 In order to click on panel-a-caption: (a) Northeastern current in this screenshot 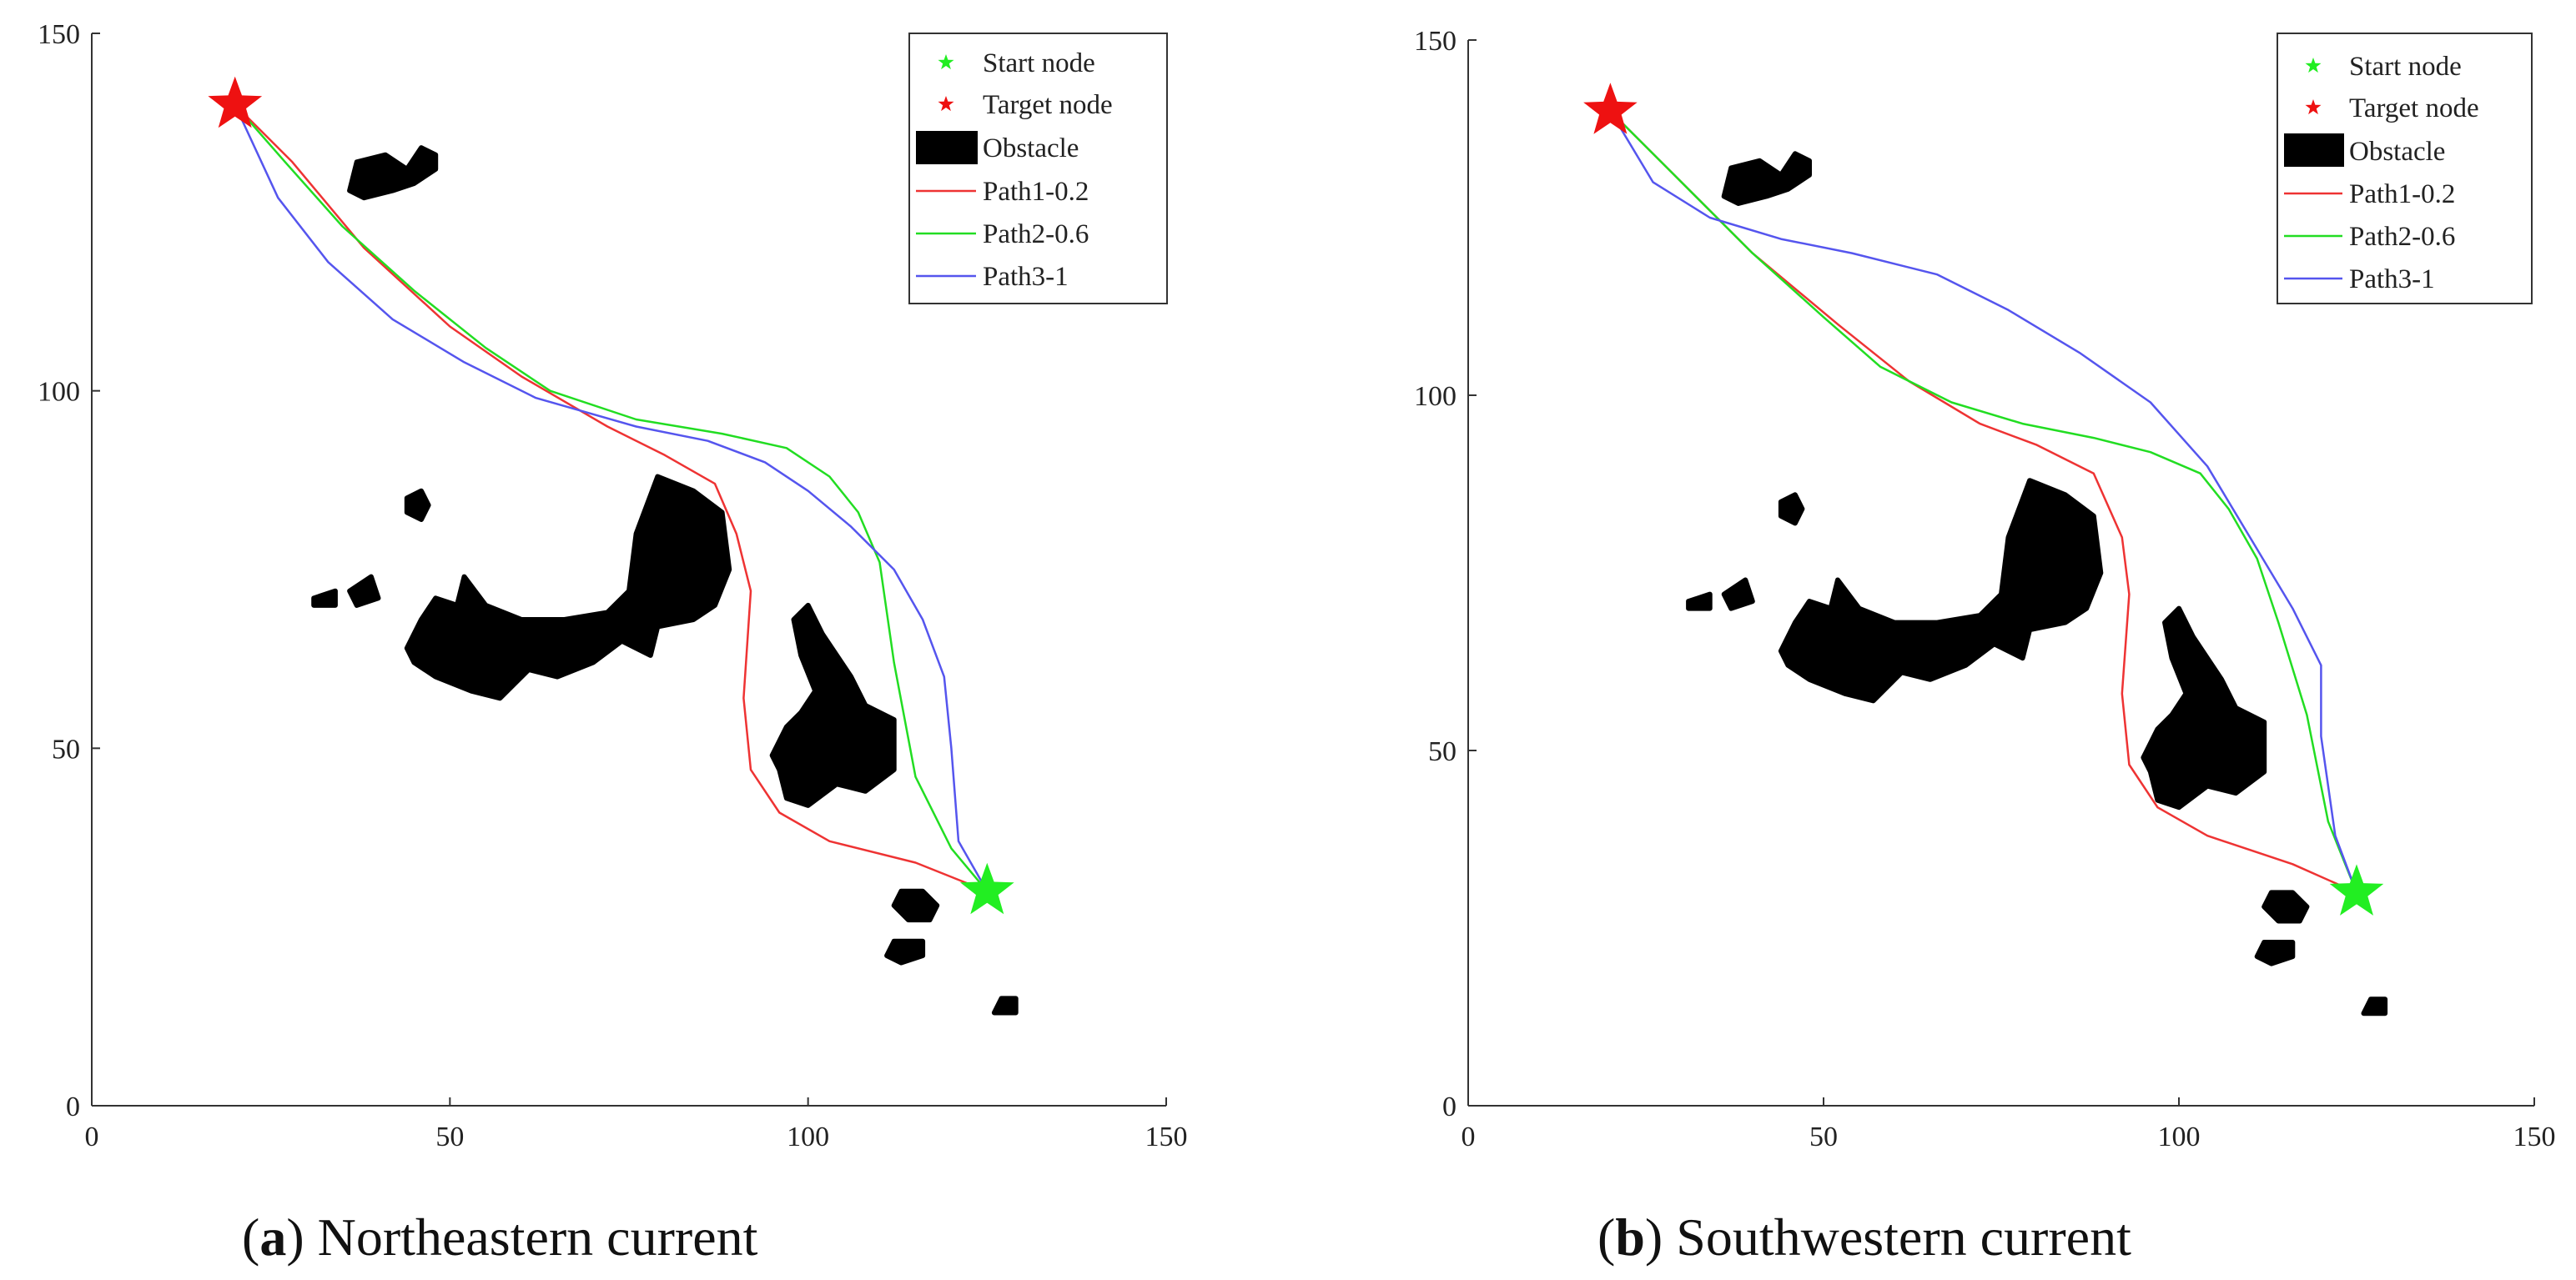, I will do `click(500, 1237)`.